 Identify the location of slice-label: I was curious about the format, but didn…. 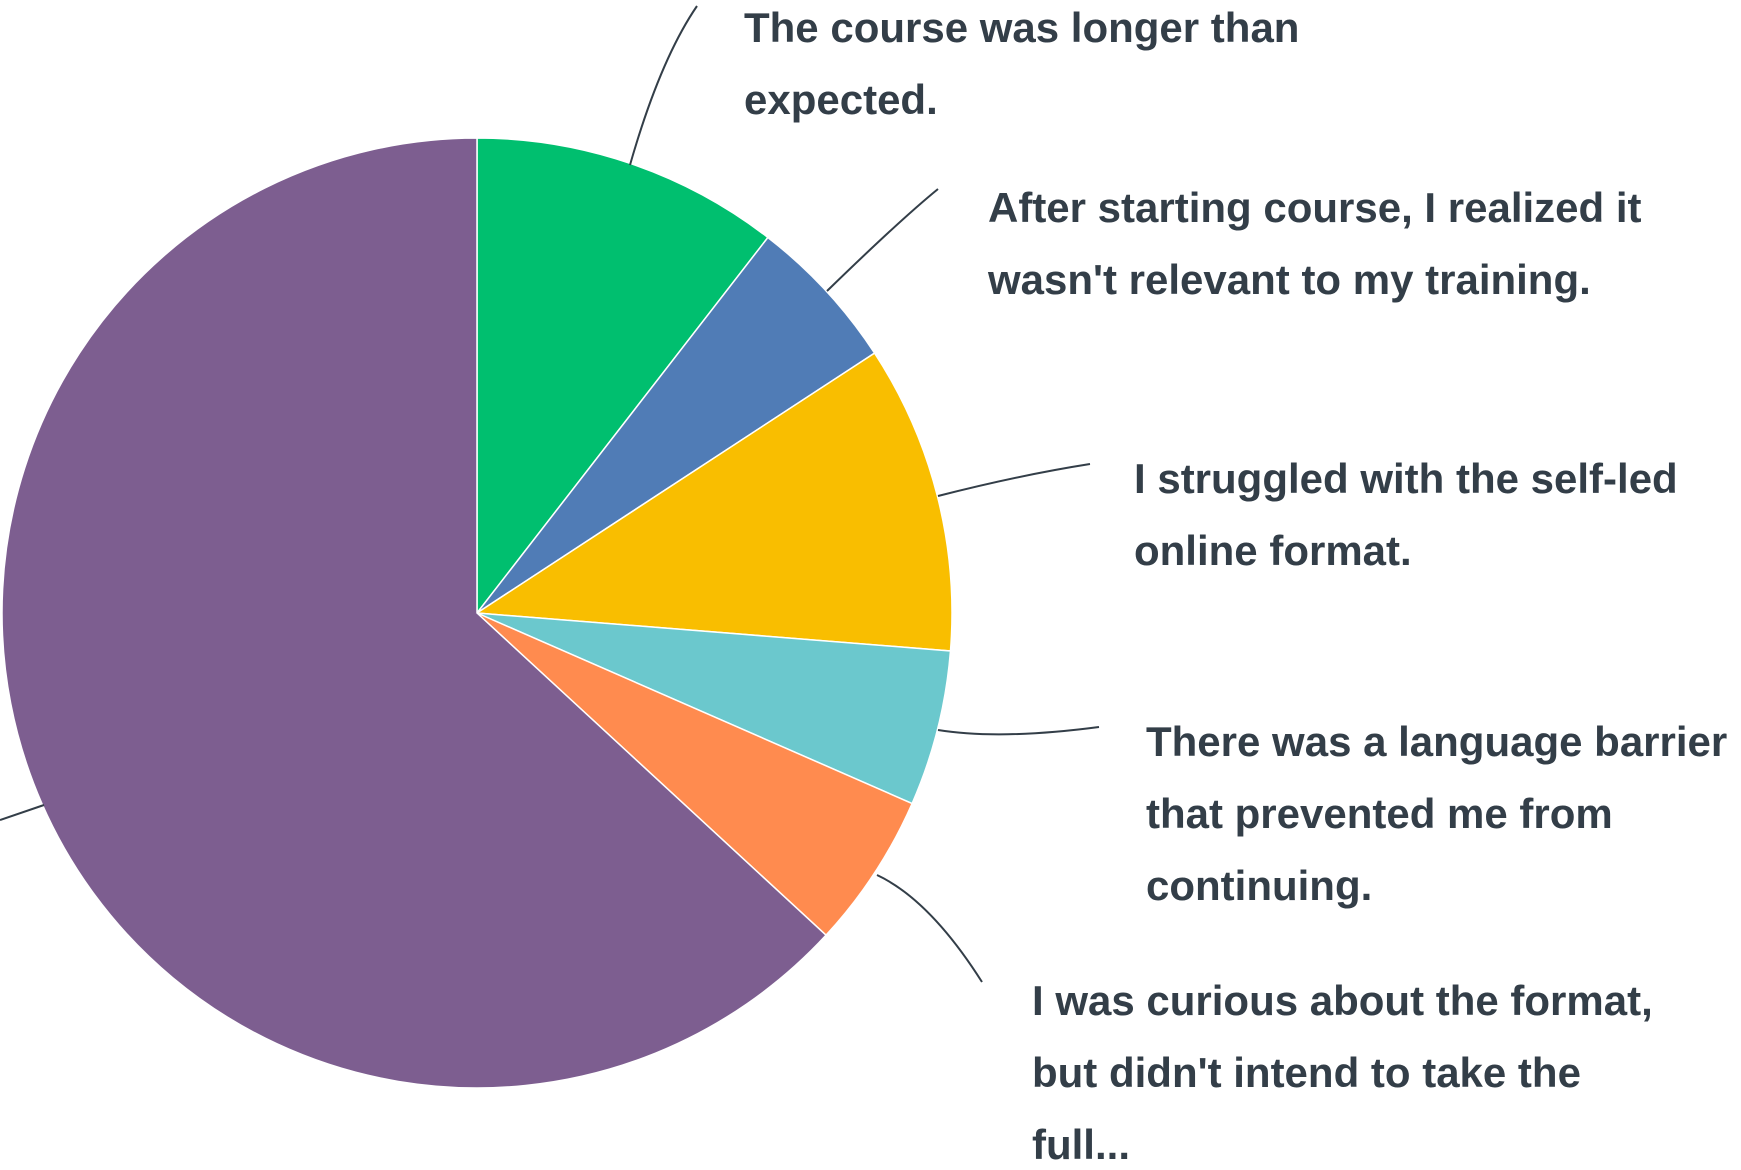
(1342, 1072).